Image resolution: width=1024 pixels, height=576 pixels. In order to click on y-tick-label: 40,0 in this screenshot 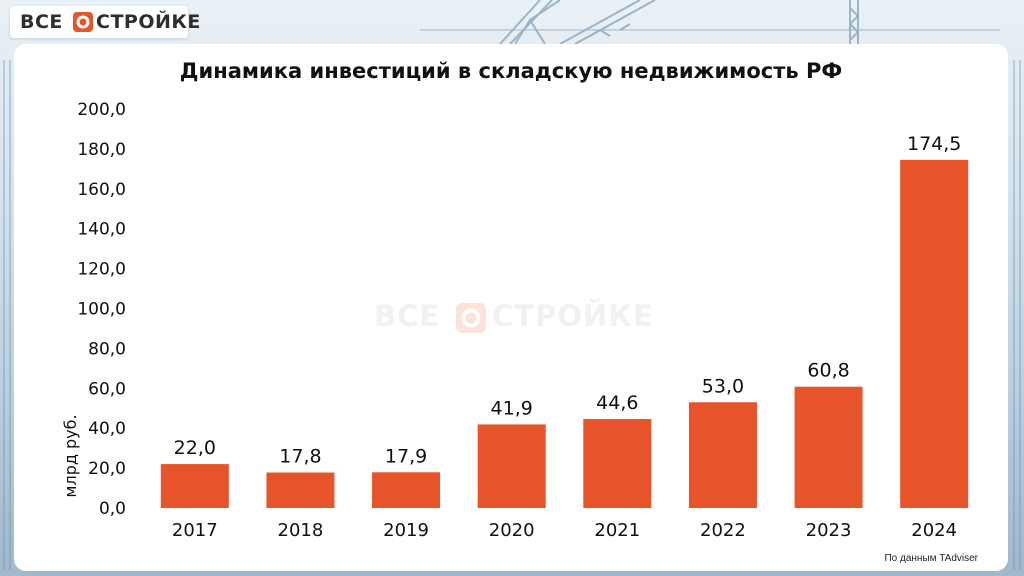, I will do `click(107, 429)`.